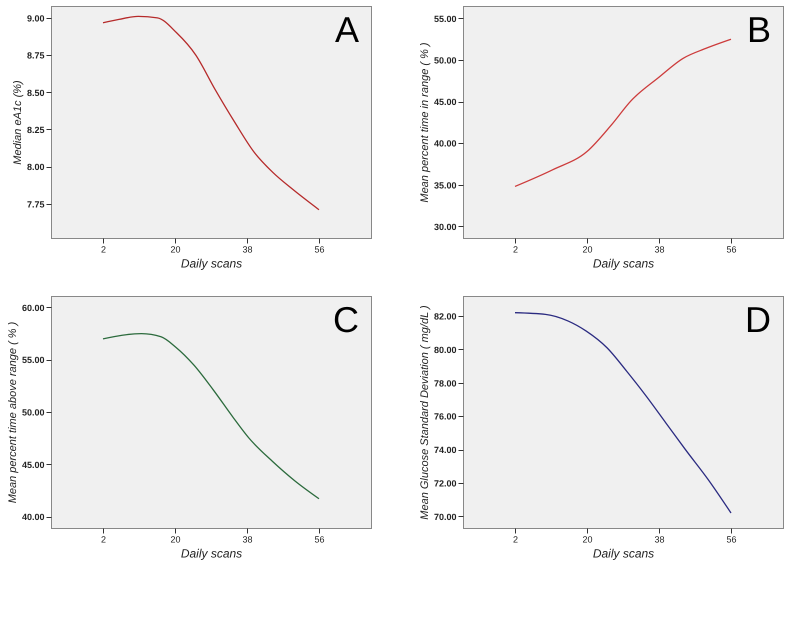 The height and width of the screenshot is (620, 791). Describe the element at coordinates (445, 185) in the screenshot. I see `y-tick-label: 35.00` at that location.